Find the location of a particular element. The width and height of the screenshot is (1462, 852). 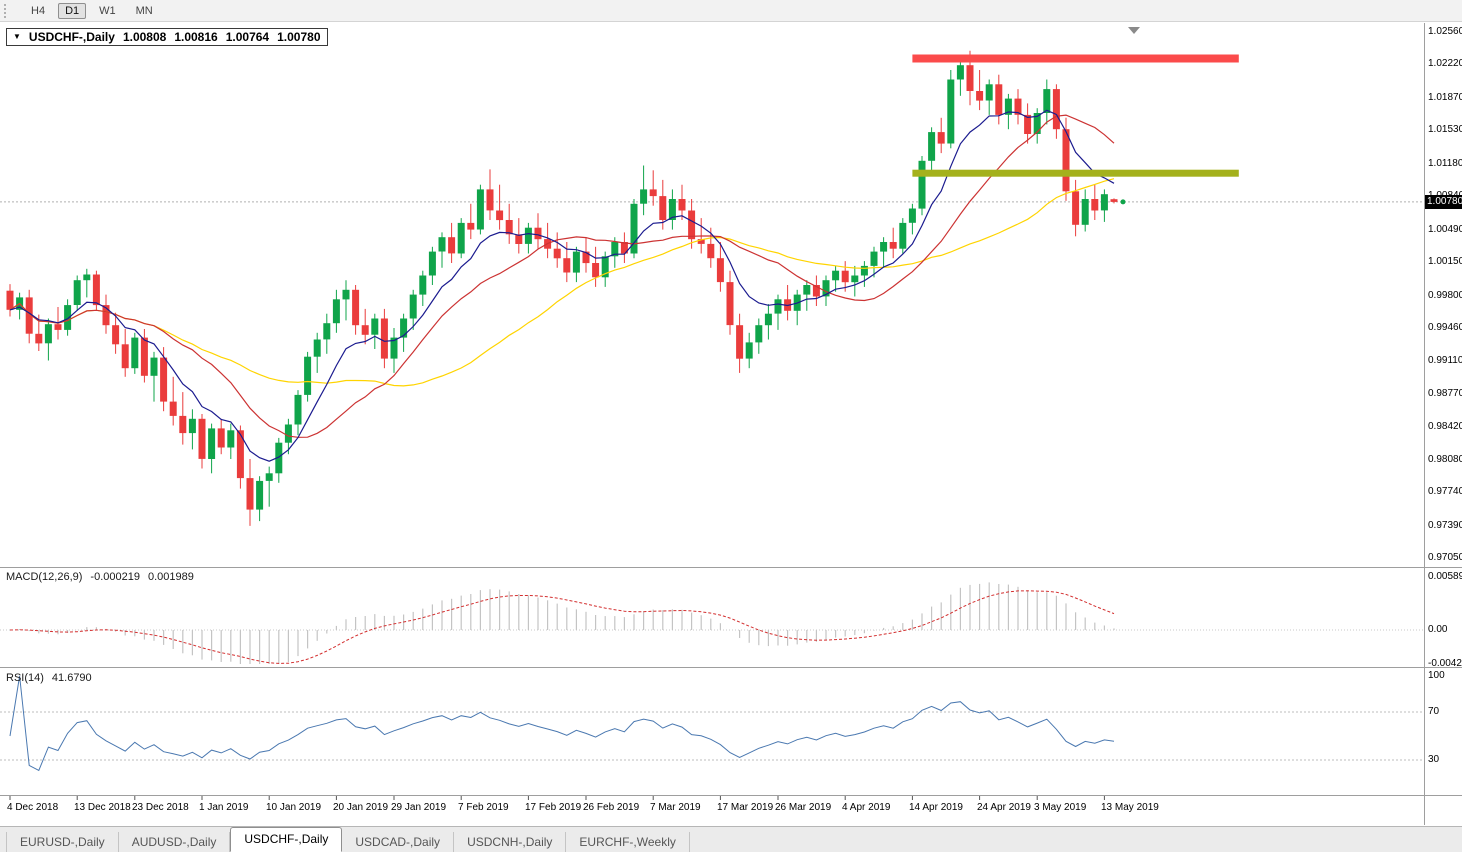

chart-tab-audusd: AUDUSD-,Daily is located at coordinates (175, 842).